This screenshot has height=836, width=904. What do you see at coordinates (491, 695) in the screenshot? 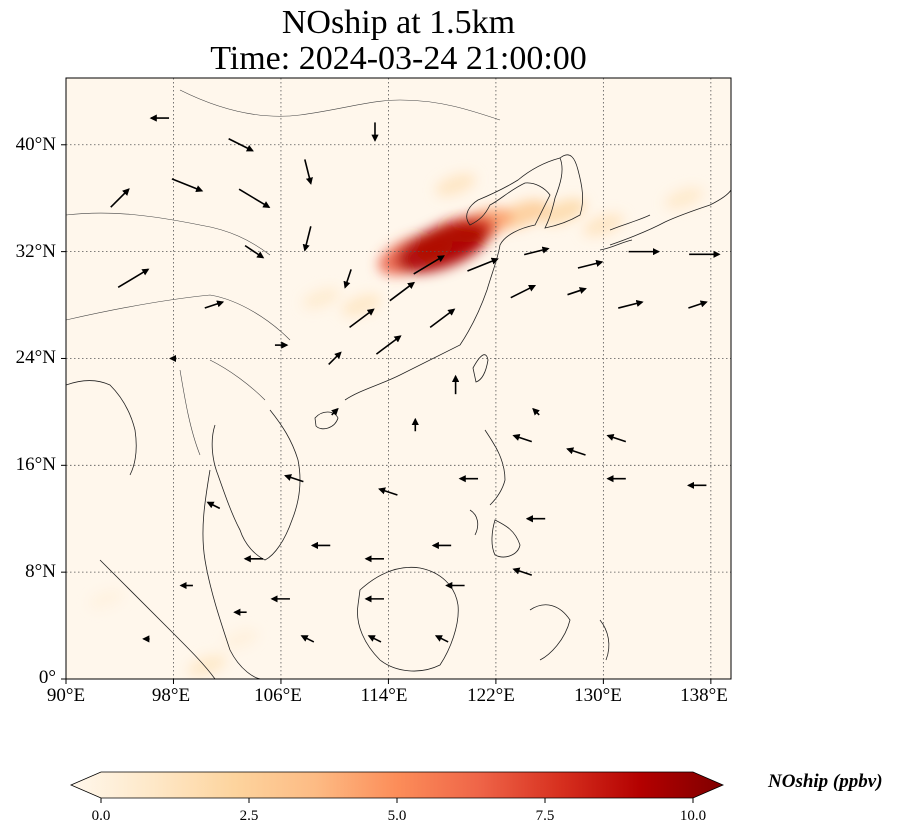
I see `lon-tick-label: 122°E` at bounding box center [491, 695].